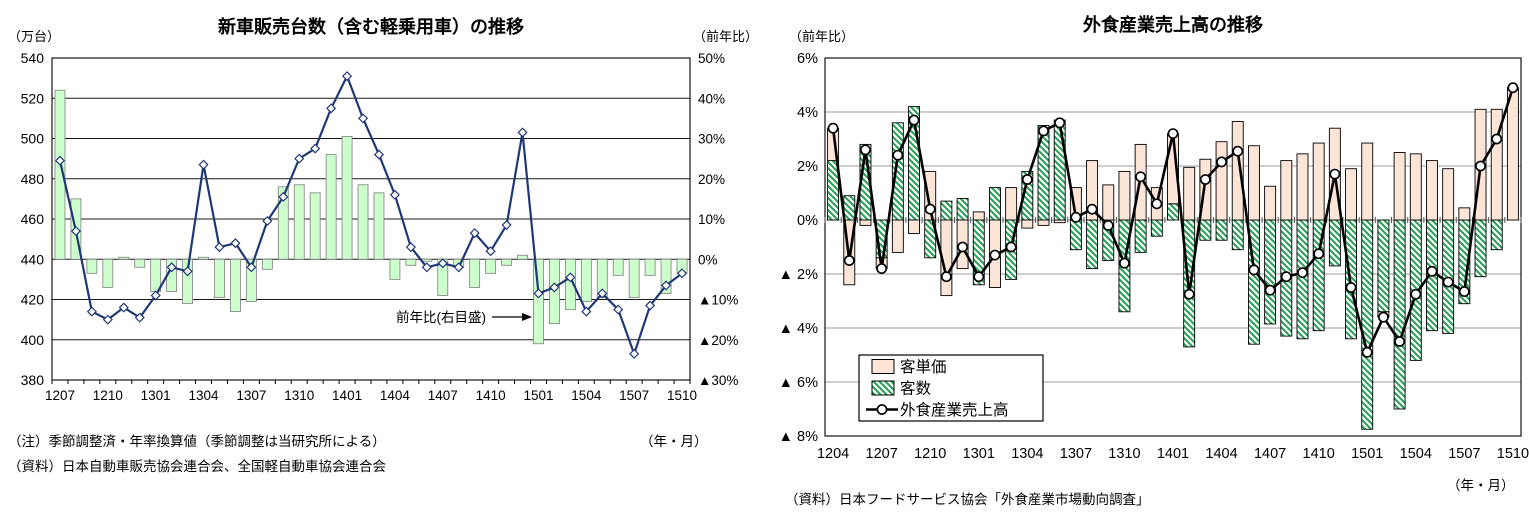 The width and height of the screenshot is (1529, 522). What do you see at coordinates (371, 27) in the screenshot?
I see `left-chart-title: 新車販売台数（含む軽乗用車）の推移` at bounding box center [371, 27].